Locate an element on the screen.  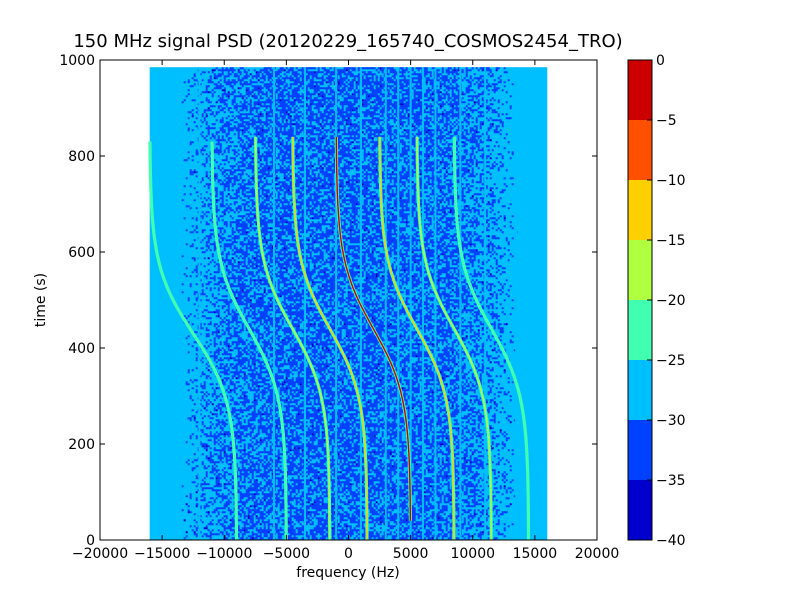
colorbar-tick-label: 0 is located at coordinates (660, 61).